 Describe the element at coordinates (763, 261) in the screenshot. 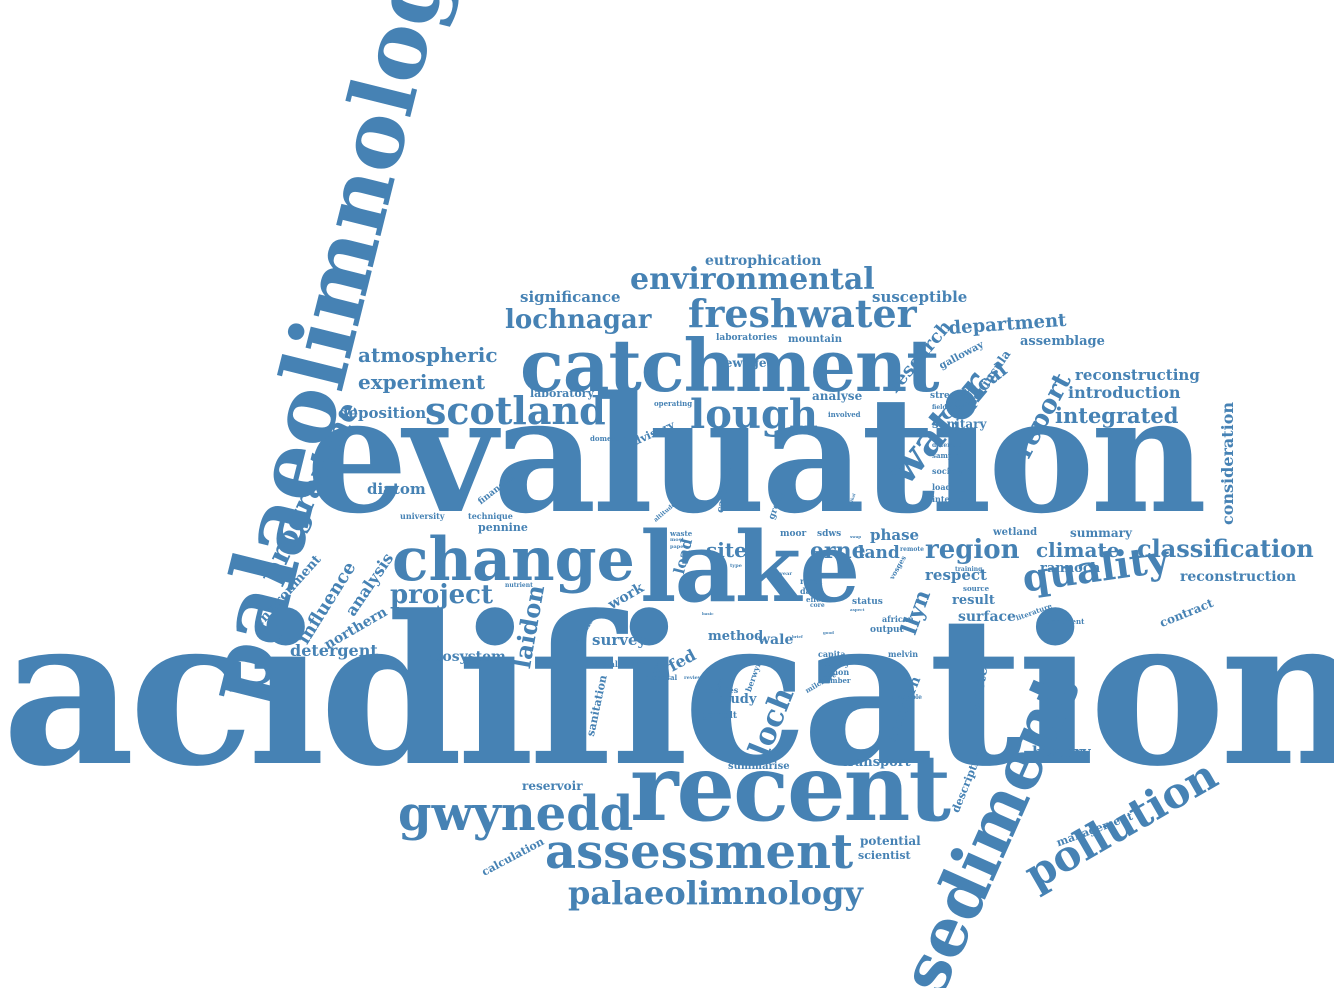

I see `word: eutrophication` at that location.